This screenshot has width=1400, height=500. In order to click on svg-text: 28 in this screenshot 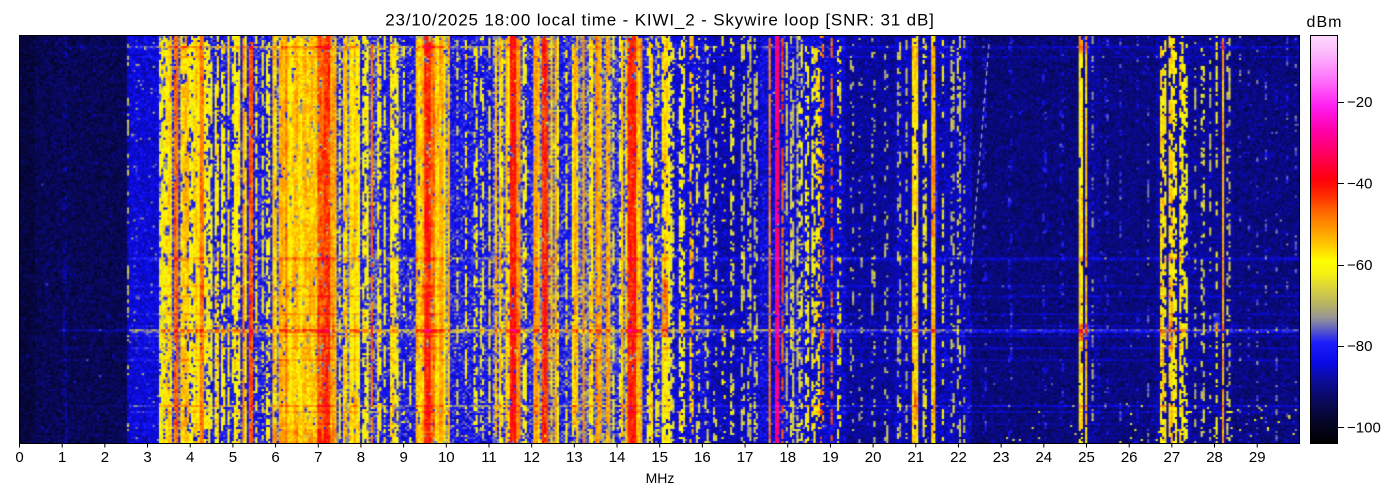, I will do `click(1214, 457)`.